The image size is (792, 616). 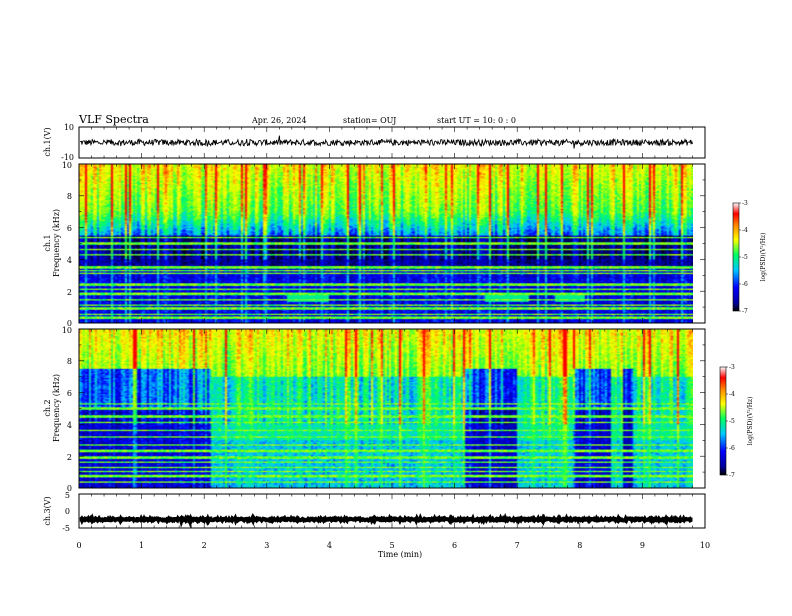 I want to click on ch1-x-ticks, so click(x=392, y=142).